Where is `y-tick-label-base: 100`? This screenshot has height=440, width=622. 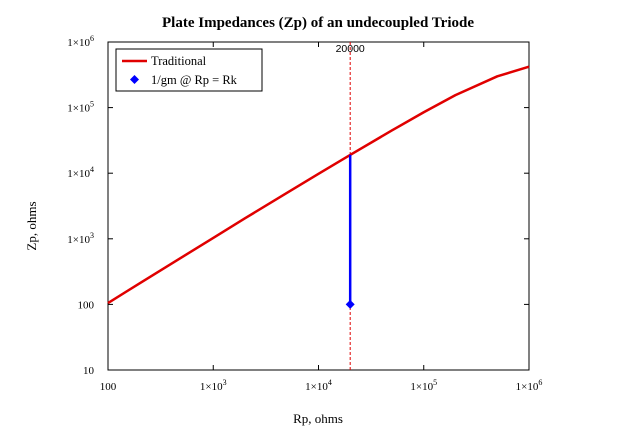
y-tick-label-base: 100 is located at coordinates (86, 305).